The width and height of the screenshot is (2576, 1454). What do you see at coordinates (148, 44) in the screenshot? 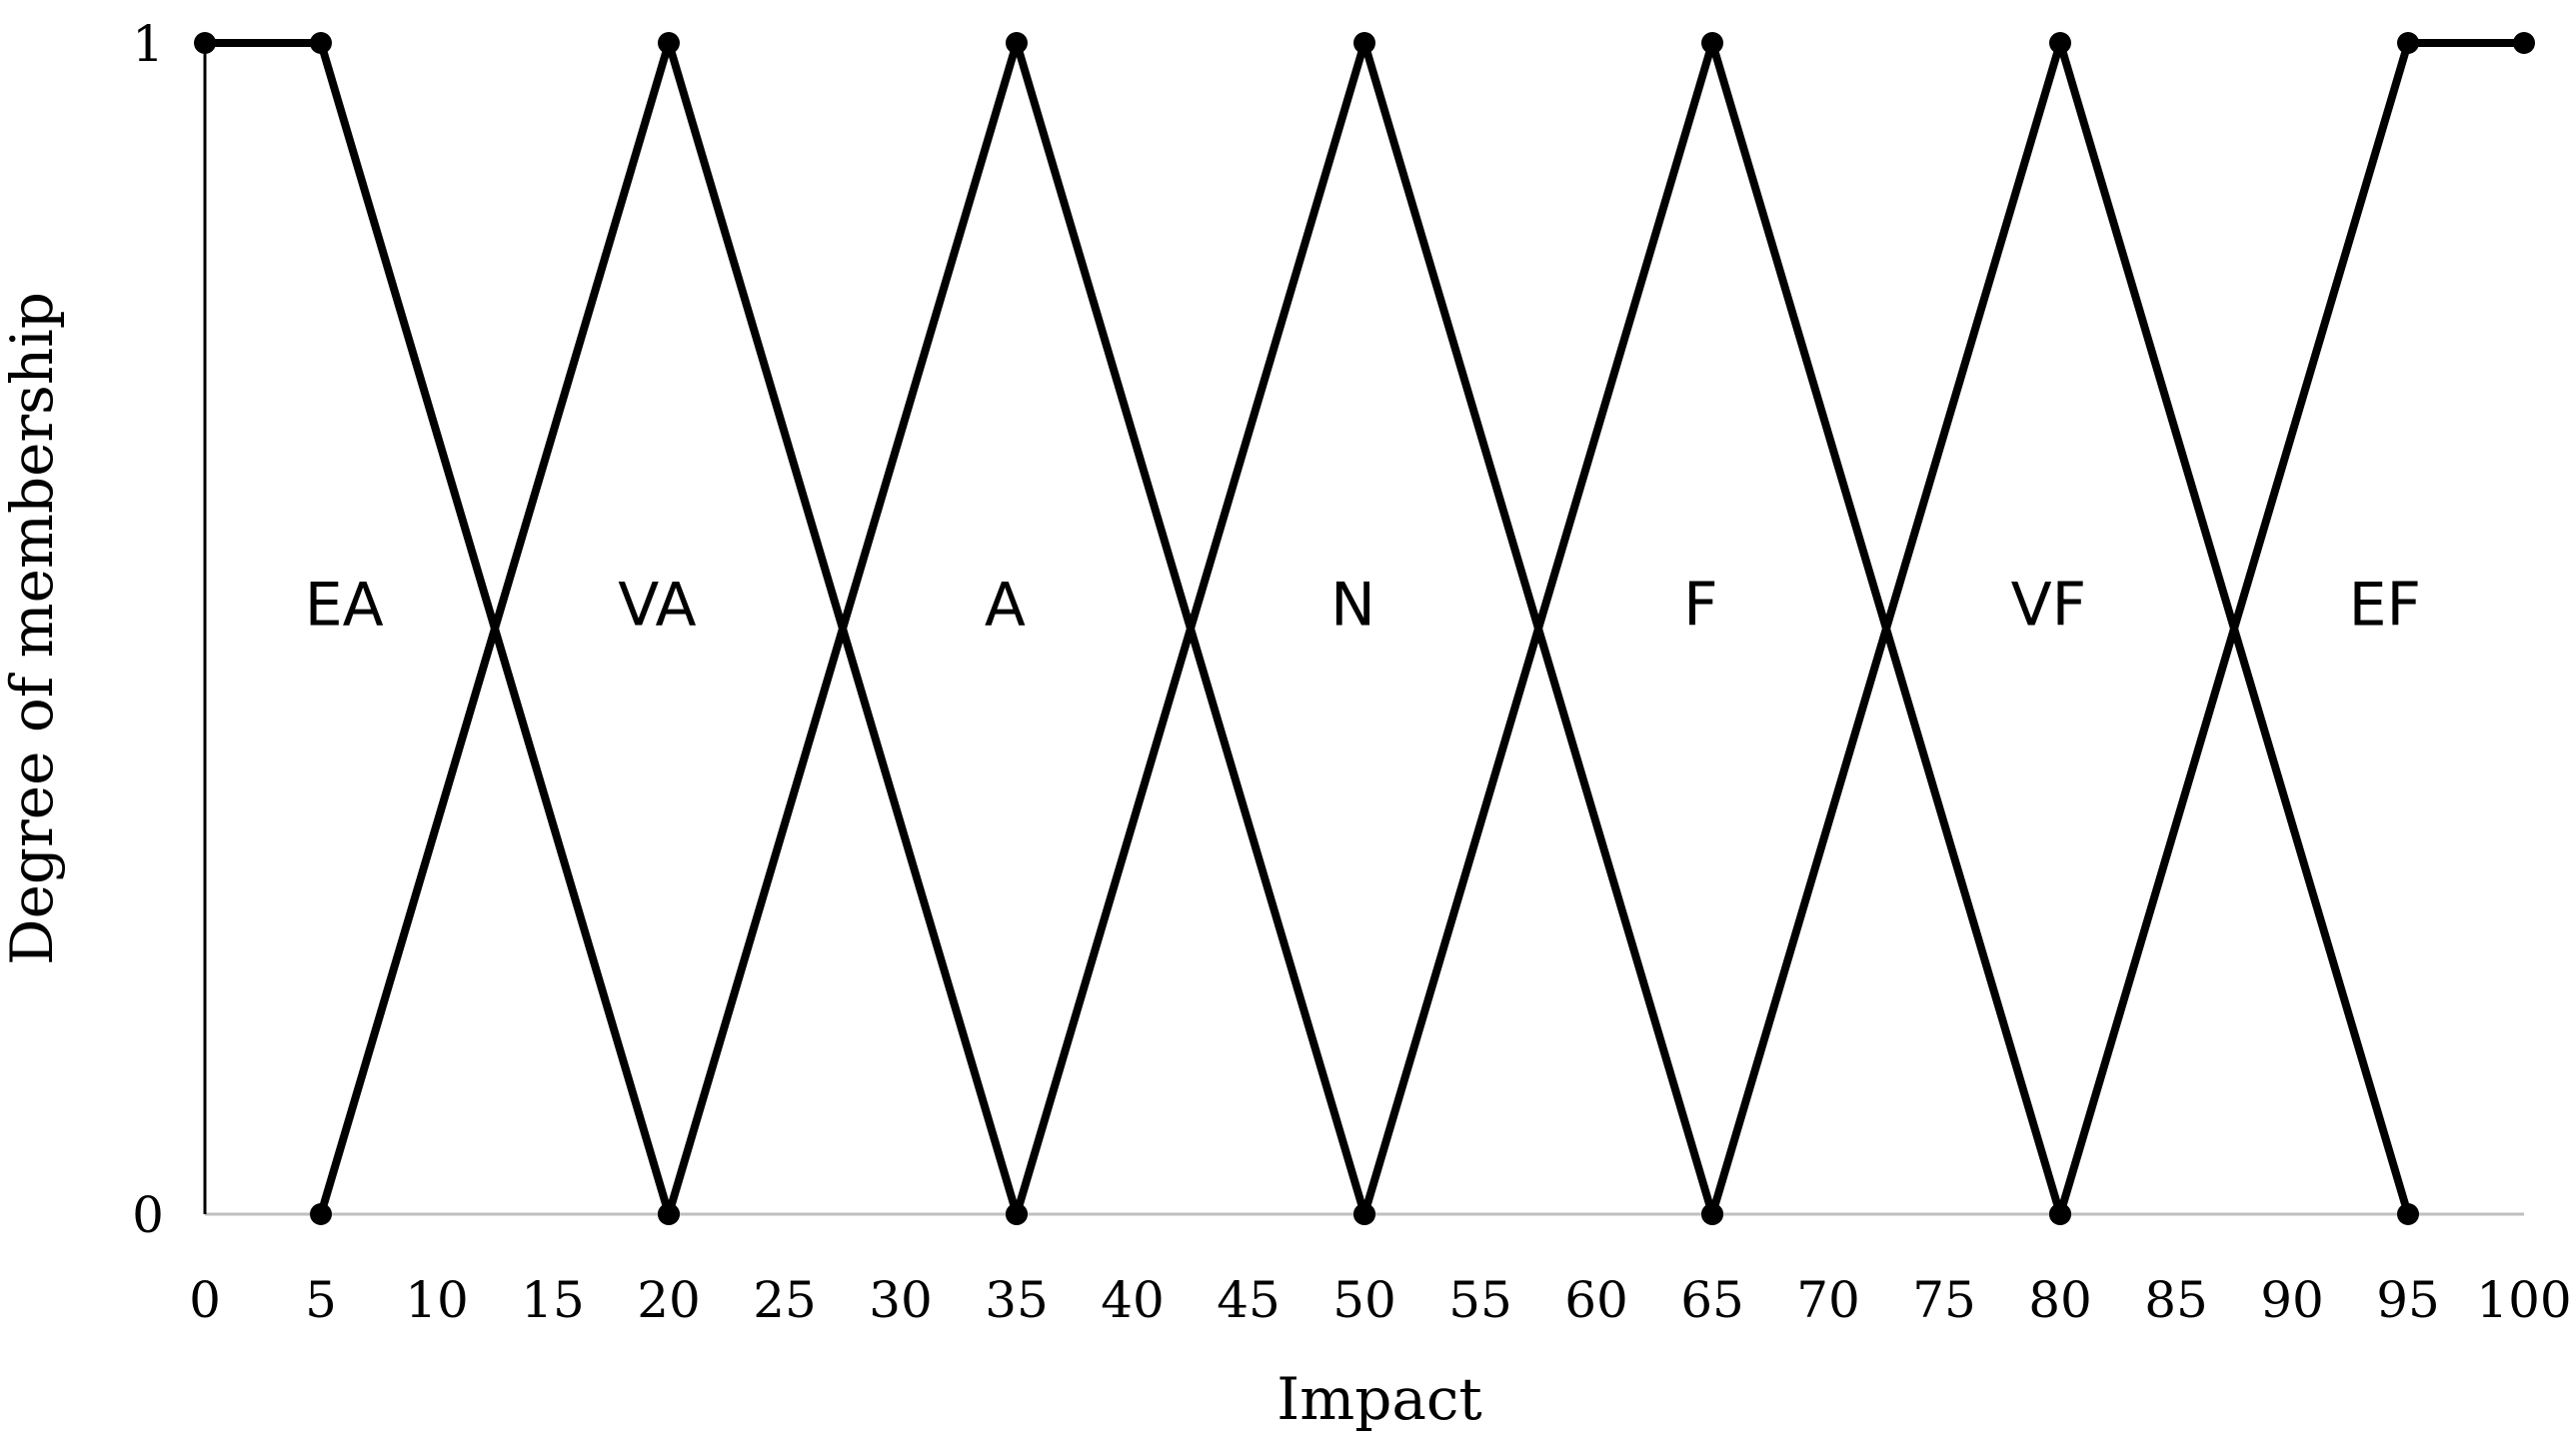
I see `y-tick-label: 1` at bounding box center [148, 44].